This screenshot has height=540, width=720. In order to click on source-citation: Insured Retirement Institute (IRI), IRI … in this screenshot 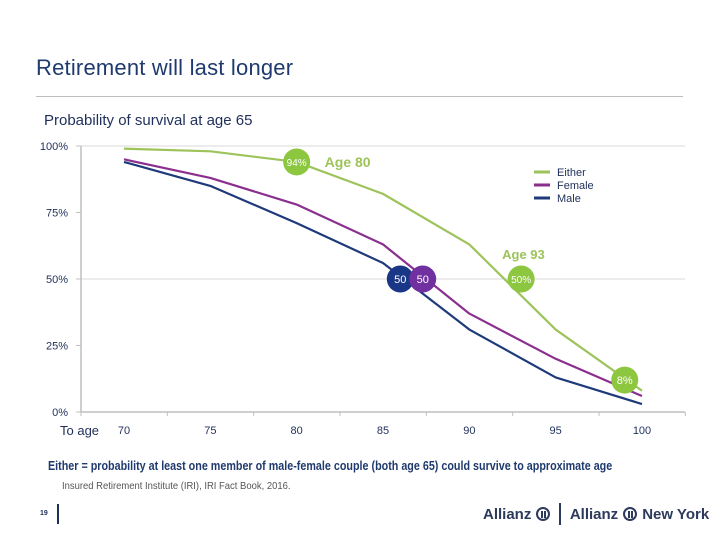, I will do `click(176, 486)`.